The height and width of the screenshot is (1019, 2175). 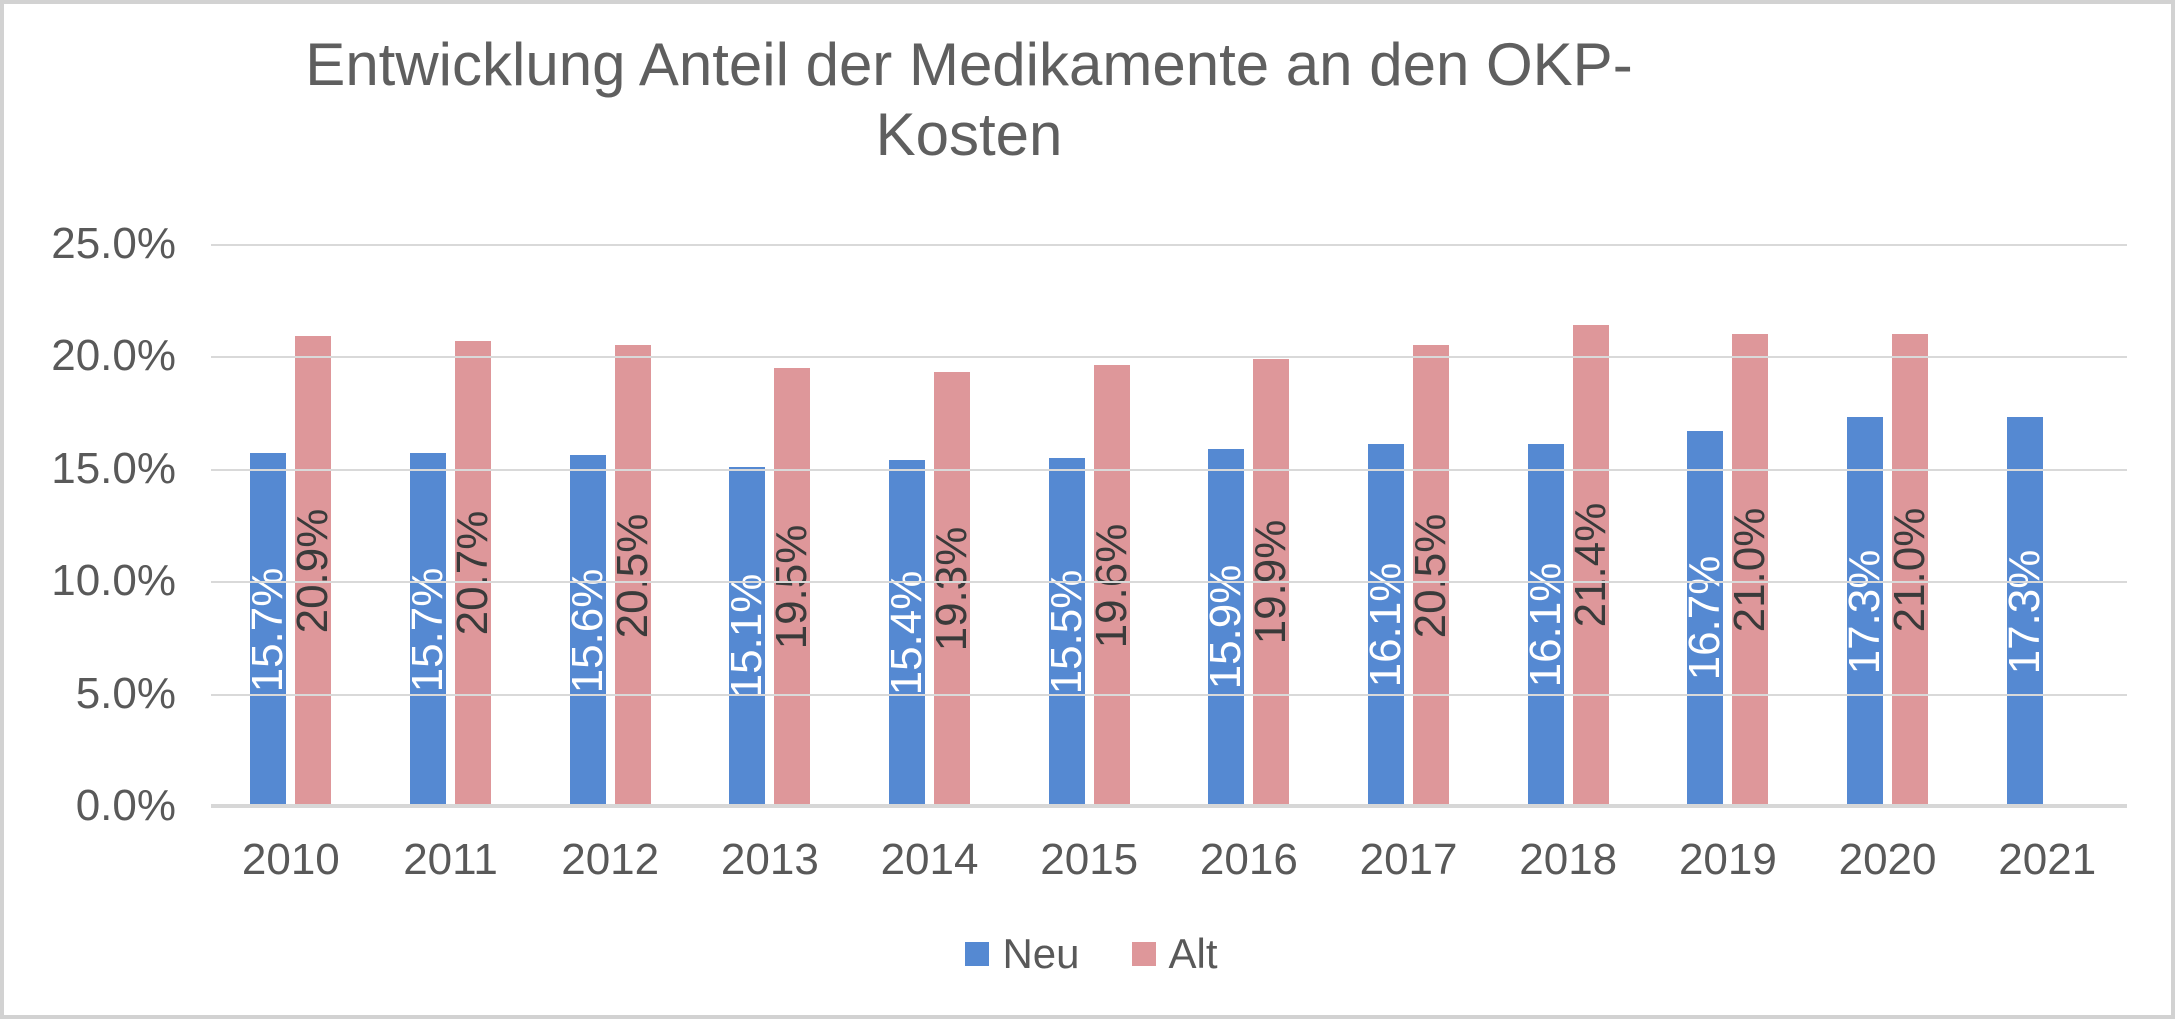 I want to click on x-axis-category-label-2018: 2018, so click(x=1568, y=859).